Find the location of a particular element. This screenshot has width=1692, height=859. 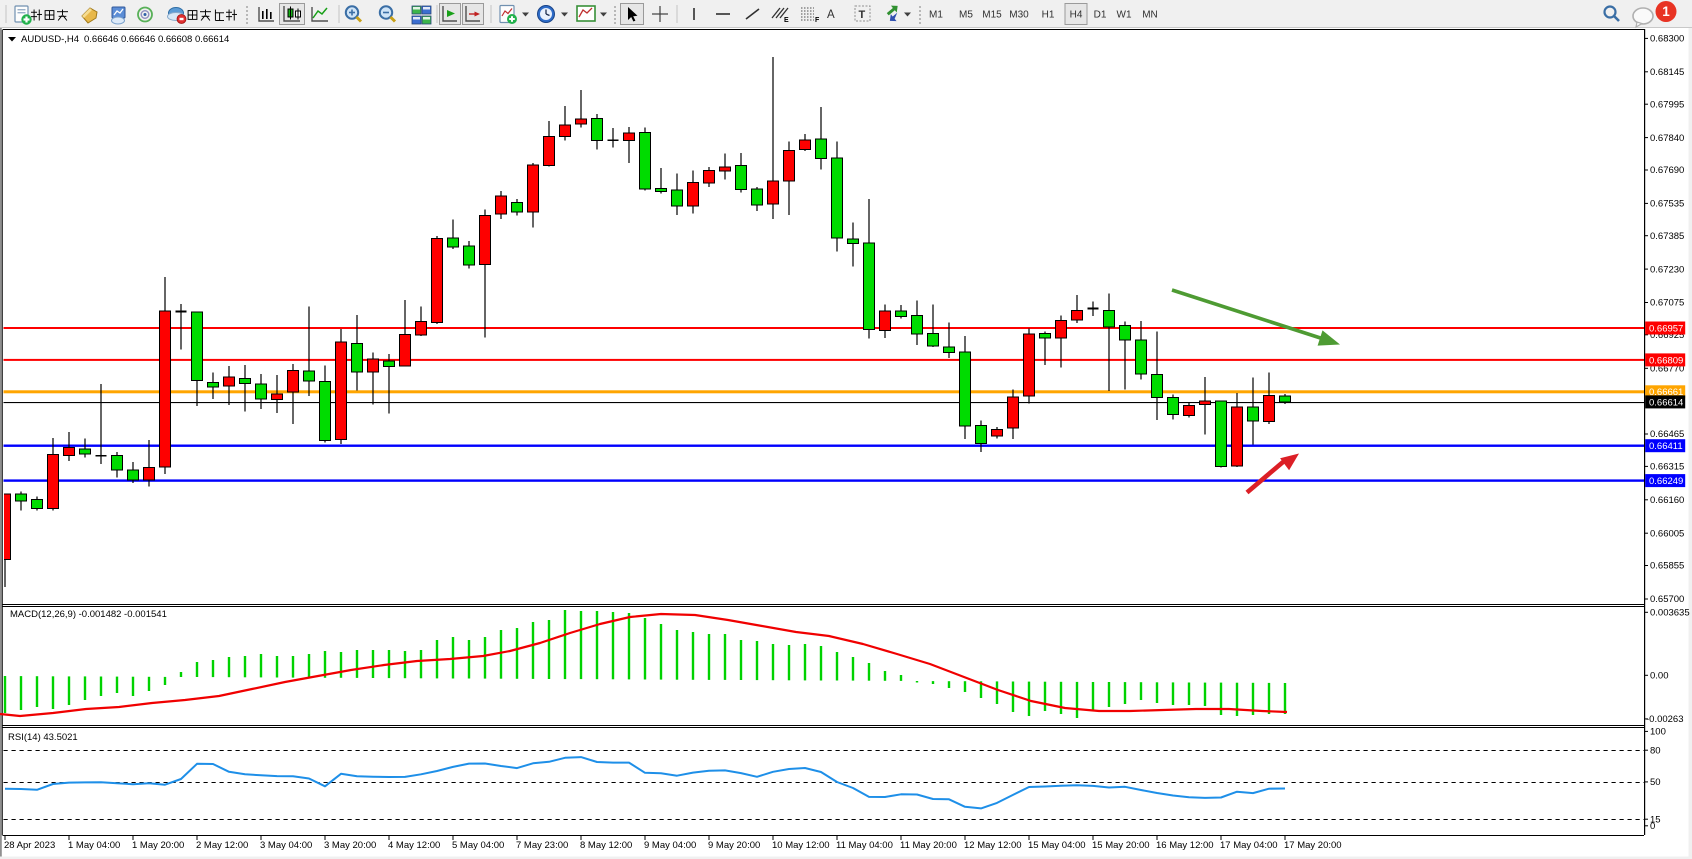

svg-text: 0 is located at coordinates (1652, 826).